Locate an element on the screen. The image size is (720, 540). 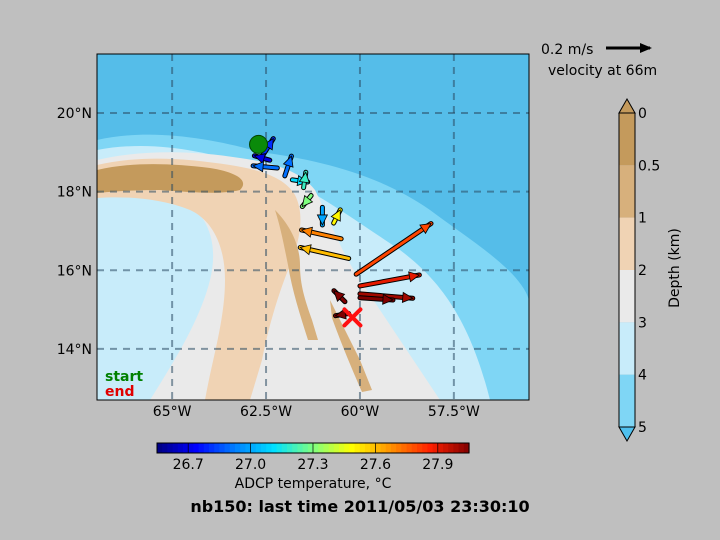
depth-colorbar-bottom-extend is located at coordinates (627, 434).